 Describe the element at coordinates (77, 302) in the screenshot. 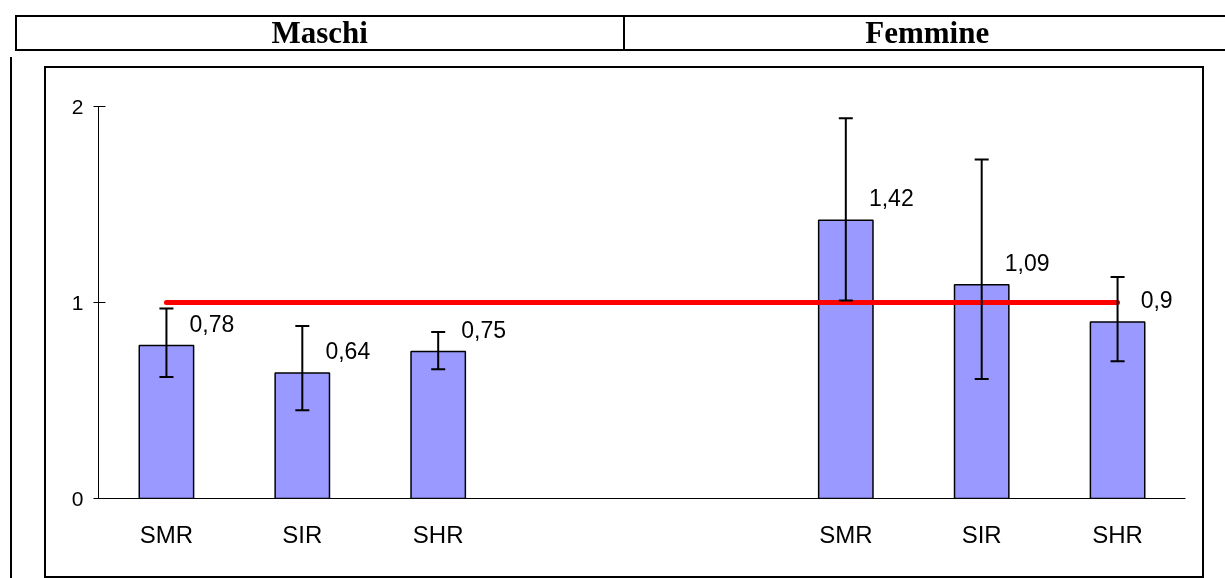

I see `y-tick-label: 1` at that location.